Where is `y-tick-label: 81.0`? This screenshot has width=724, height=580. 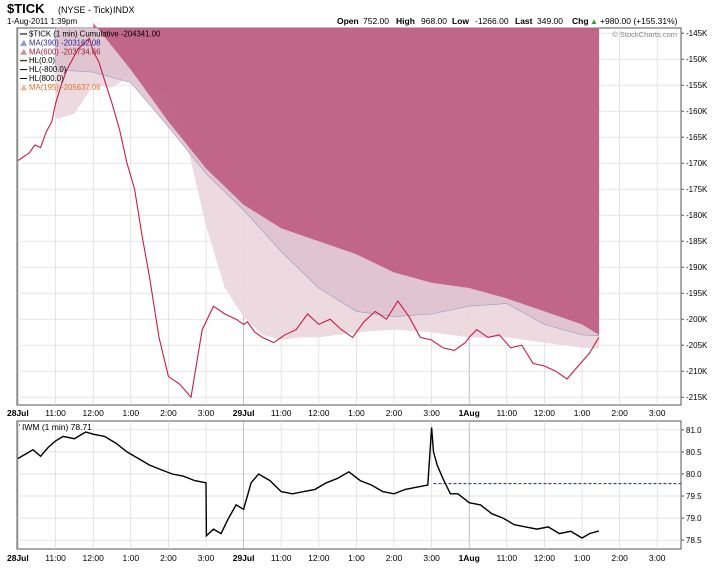
y-tick-label: 81.0 is located at coordinates (694, 430).